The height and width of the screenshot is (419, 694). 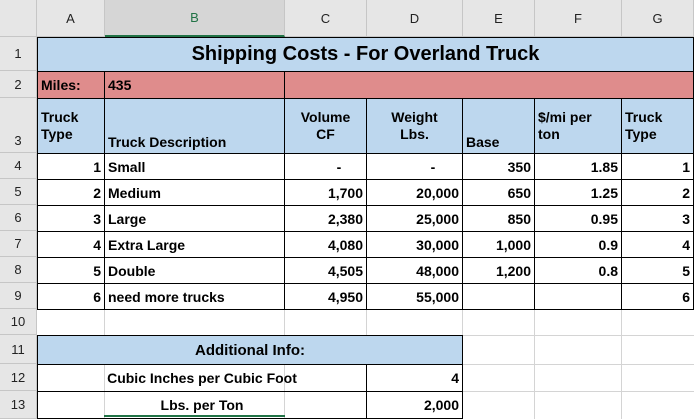 I want to click on cell-volume: 1,700, so click(x=325, y=192).